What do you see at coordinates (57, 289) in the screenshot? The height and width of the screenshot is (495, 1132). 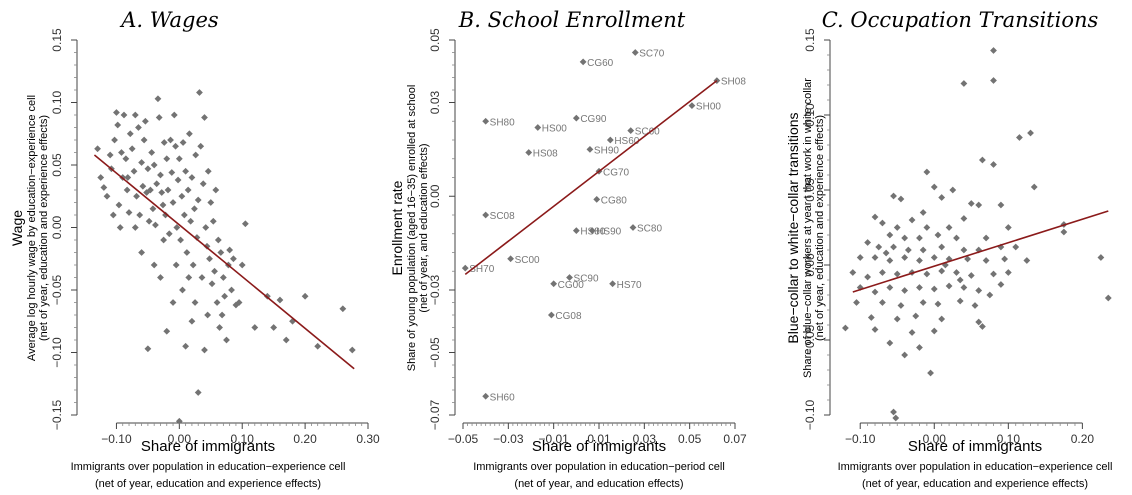 I see `y-tick-label: −0.05` at bounding box center [57, 289].